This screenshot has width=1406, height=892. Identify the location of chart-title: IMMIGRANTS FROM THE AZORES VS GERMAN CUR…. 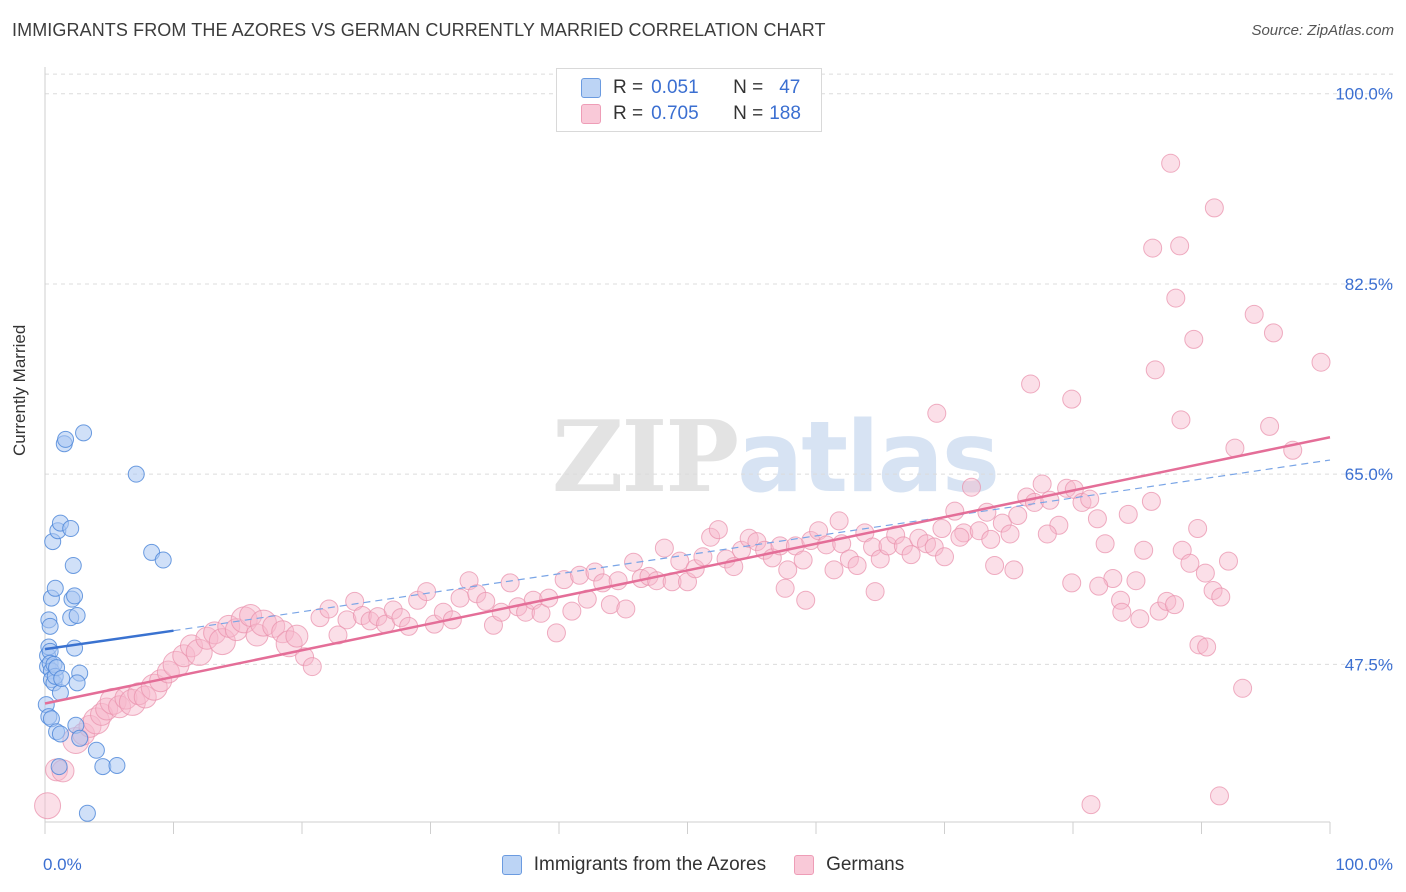
(419, 30).